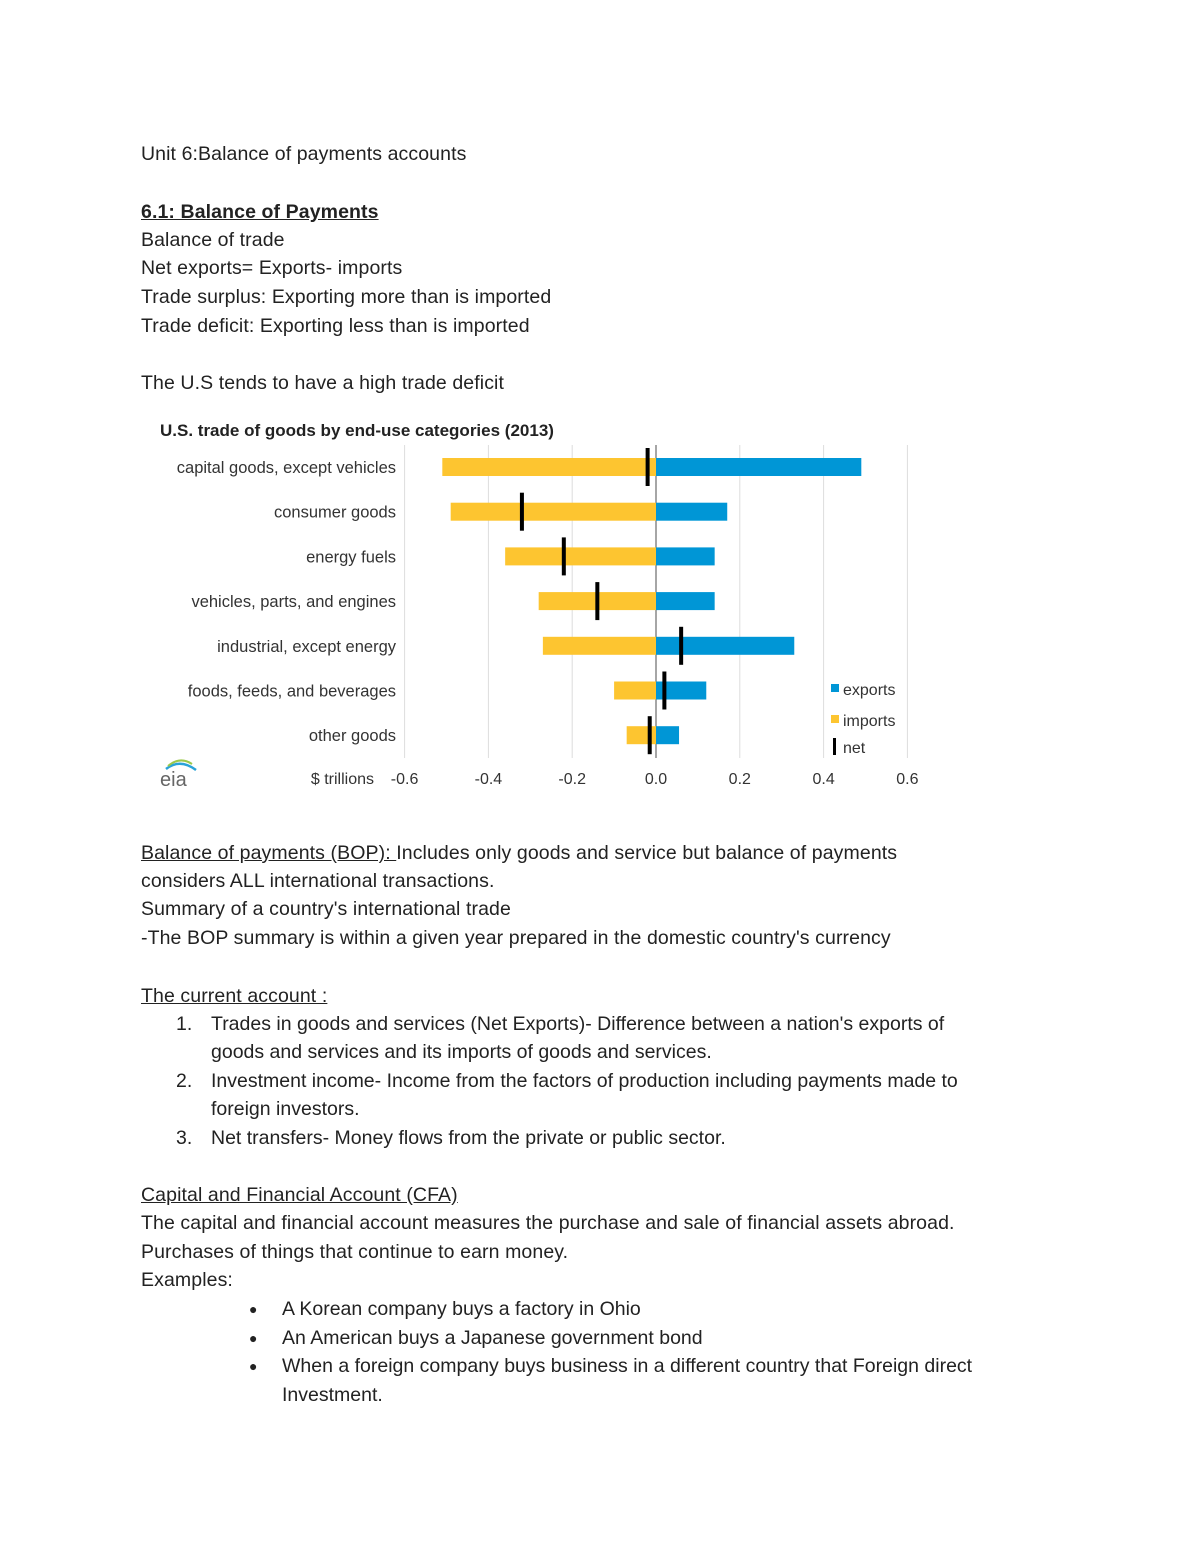 This screenshot has height=1553, width=1200. I want to click on eia-logo: eia, so click(178, 775).